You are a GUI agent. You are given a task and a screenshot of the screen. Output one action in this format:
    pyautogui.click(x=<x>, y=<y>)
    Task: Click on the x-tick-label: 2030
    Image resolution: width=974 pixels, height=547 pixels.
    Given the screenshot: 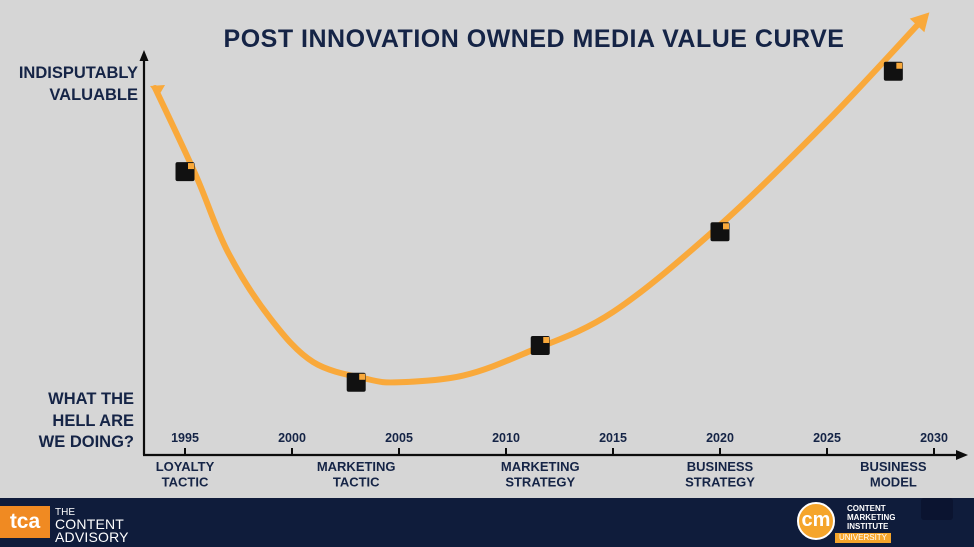 What is the action you would take?
    pyautogui.click(x=934, y=438)
    